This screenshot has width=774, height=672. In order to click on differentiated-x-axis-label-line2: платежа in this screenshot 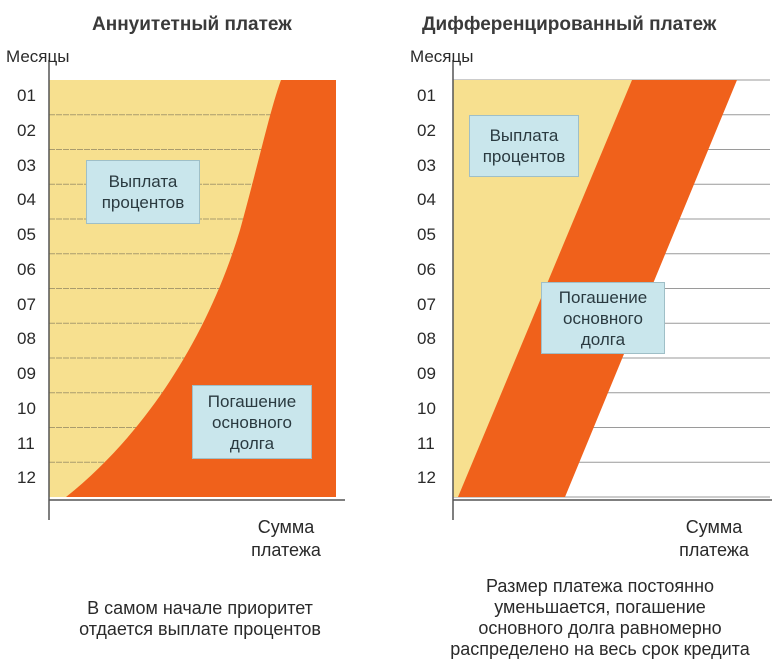, I will do `click(714, 550)`.